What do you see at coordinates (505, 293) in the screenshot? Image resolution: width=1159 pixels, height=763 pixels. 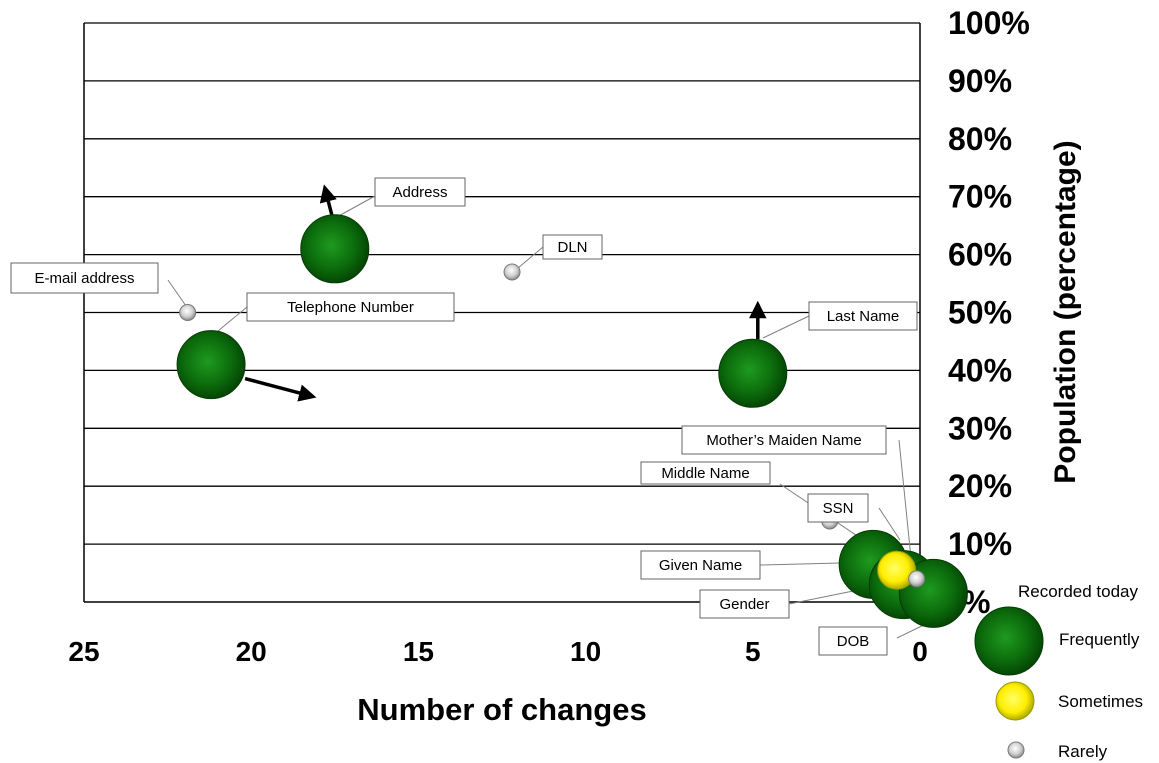 I see `trend-arrows` at bounding box center [505, 293].